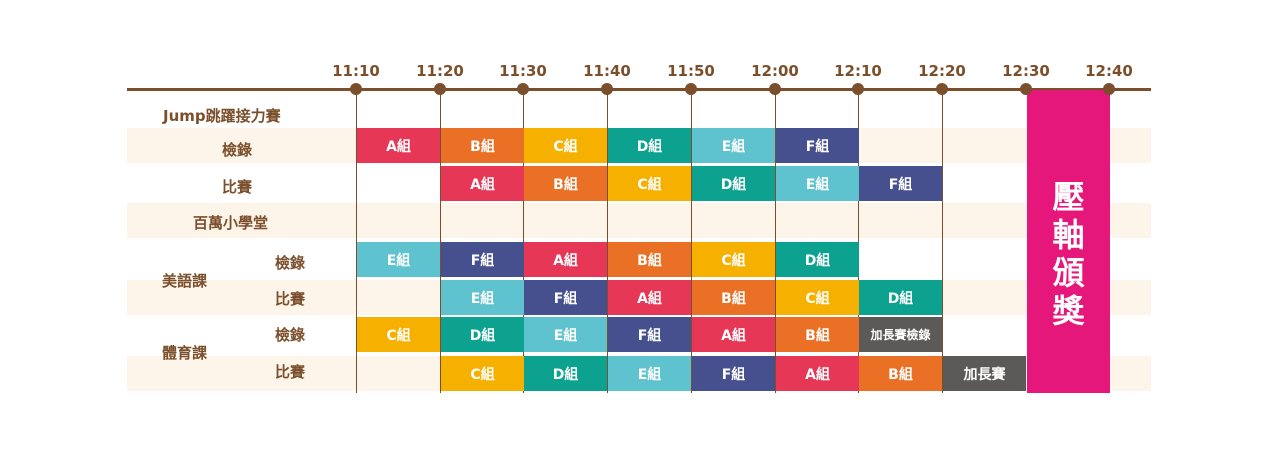 The image size is (1280, 474). I want to click on time-label: 11:20, so click(440, 71).